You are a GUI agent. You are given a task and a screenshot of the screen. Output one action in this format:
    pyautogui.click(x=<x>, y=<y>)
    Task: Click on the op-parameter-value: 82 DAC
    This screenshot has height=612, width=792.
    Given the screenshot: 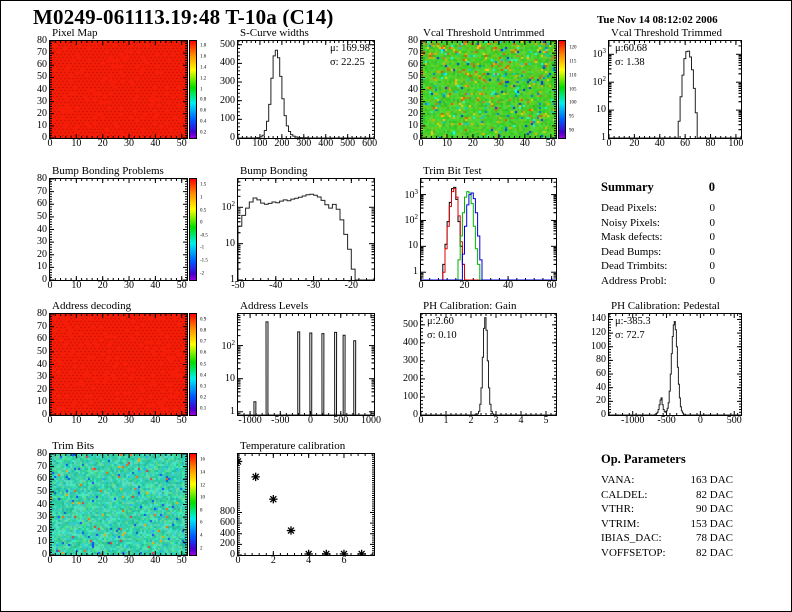 What is the action you would take?
    pyautogui.click(x=714, y=552)
    